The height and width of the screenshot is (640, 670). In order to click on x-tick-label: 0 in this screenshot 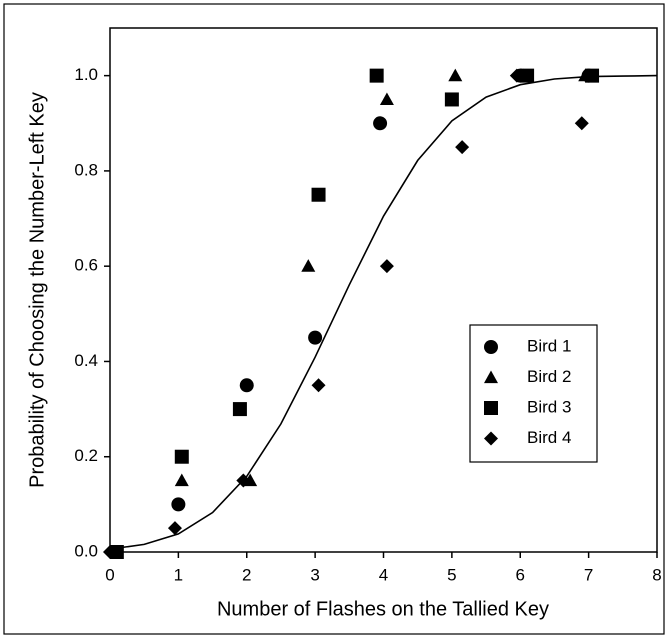, I will do `click(109, 574)`.